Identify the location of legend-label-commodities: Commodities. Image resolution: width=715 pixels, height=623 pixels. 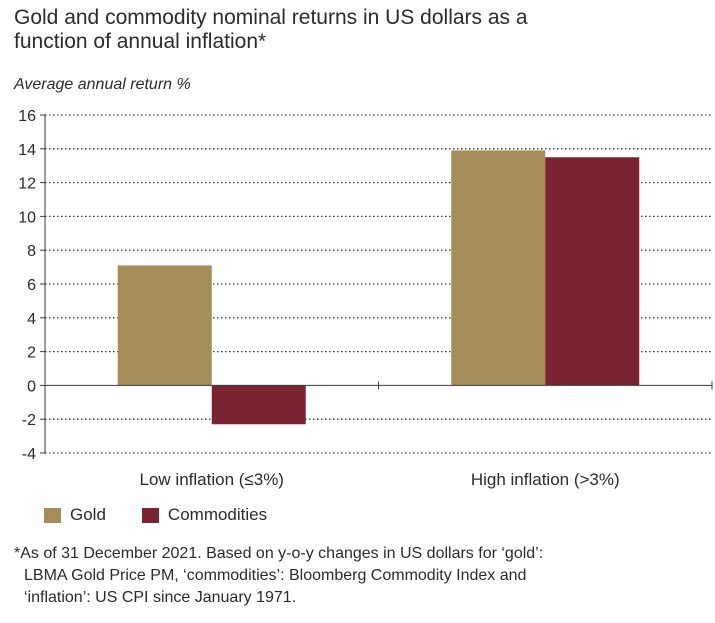
(217, 514).